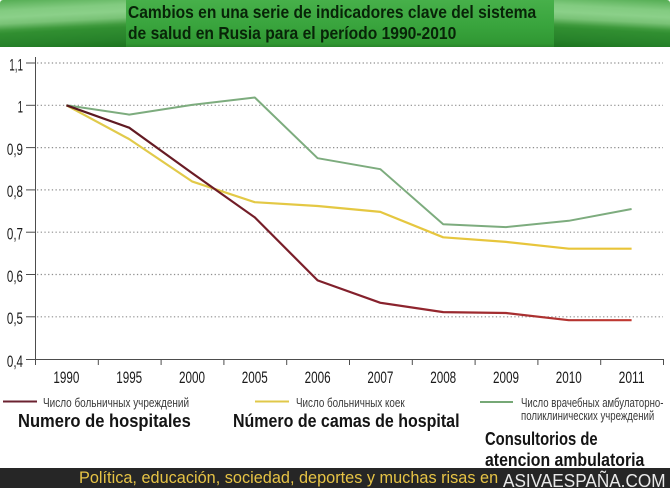 The height and width of the screenshot is (491, 670). What do you see at coordinates (192, 377) in the screenshot?
I see `svg-text: 2000` at bounding box center [192, 377].